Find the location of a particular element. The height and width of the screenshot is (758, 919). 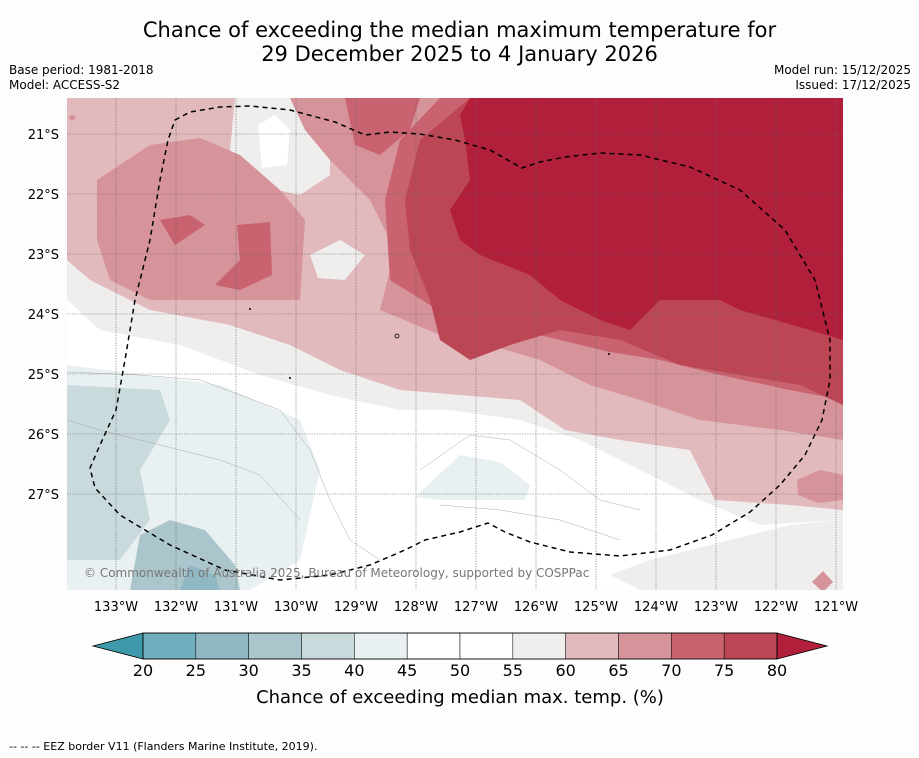

lat-label: 25°S is located at coordinates (43, 375).